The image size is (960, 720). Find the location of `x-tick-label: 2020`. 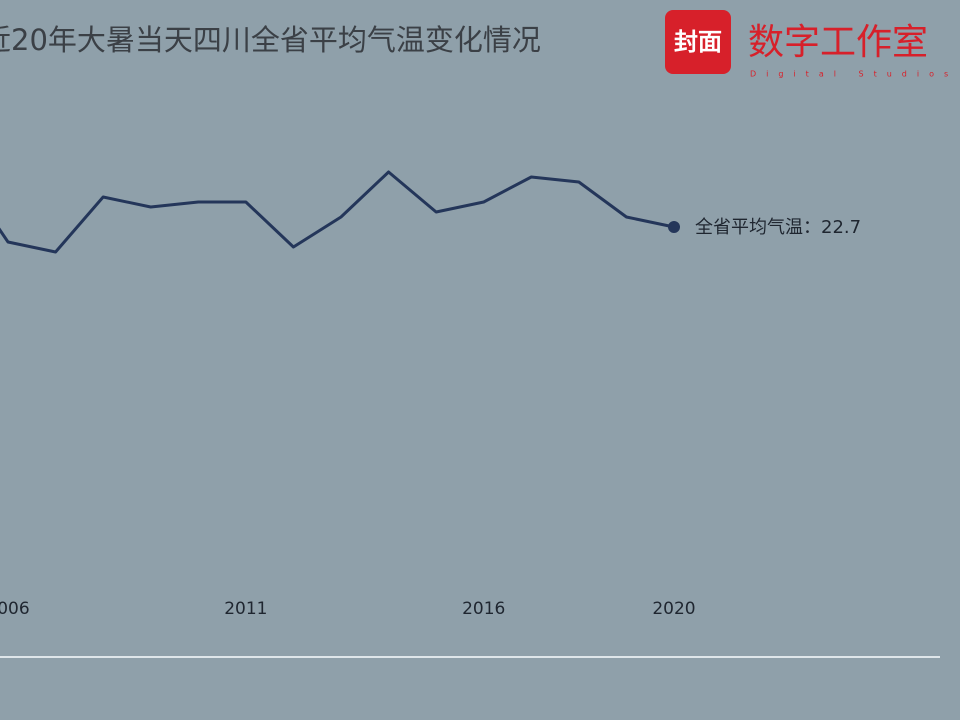

x-tick-label: 2020 is located at coordinates (673, 609).